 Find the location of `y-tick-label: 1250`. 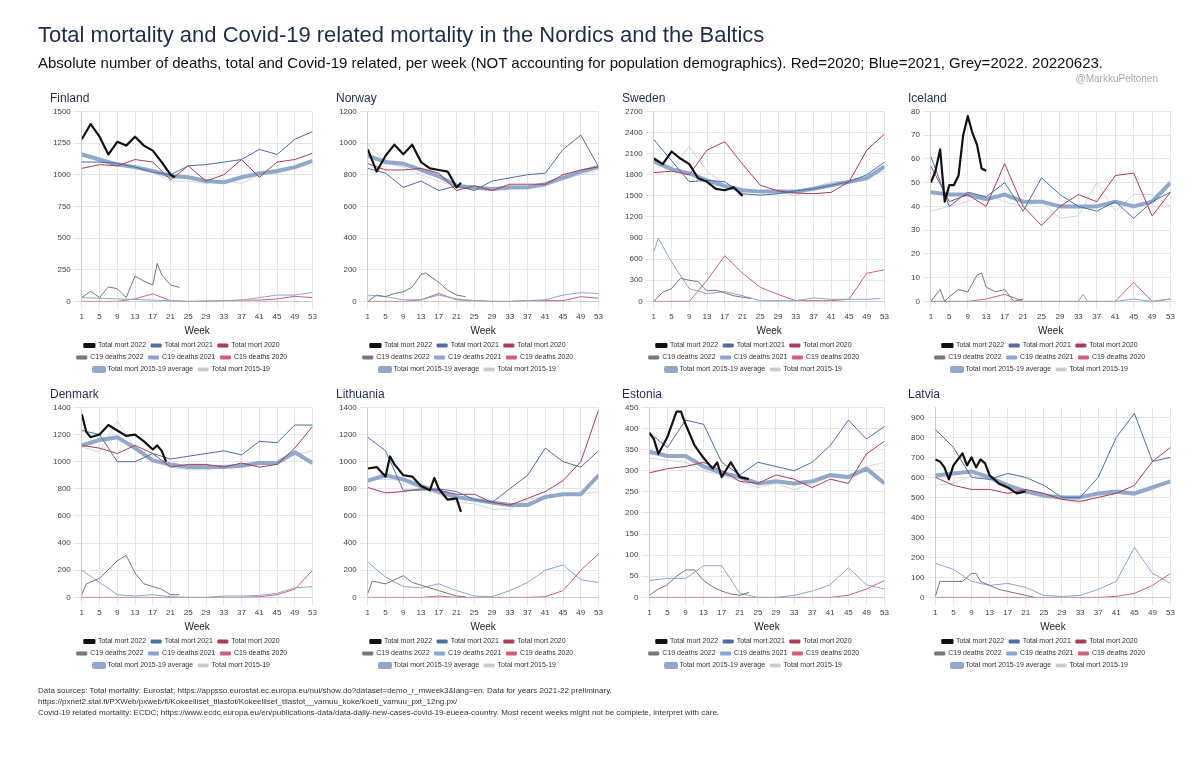

y-tick-label: 1250 is located at coordinates (62, 143).